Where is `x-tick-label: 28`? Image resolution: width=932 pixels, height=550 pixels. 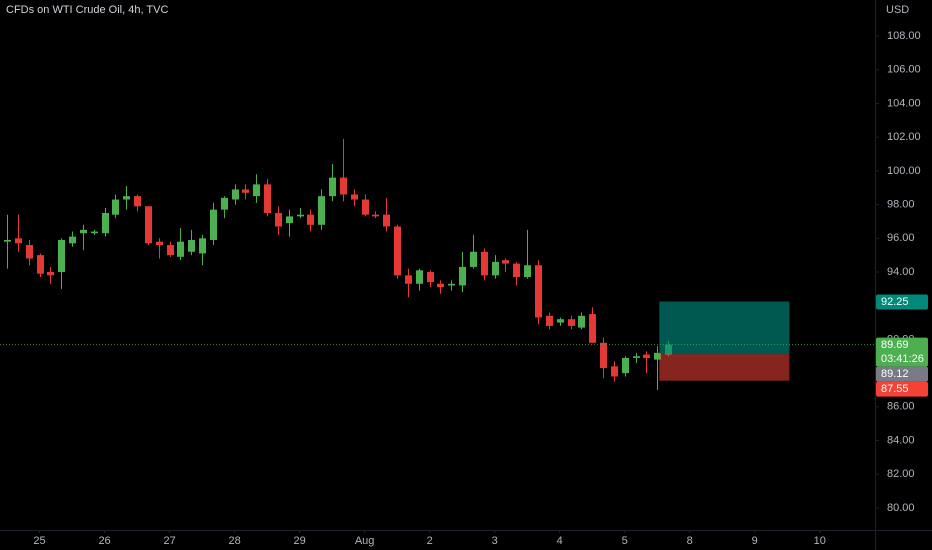
x-tick-label: 28 is located at coordinates (234, 541).